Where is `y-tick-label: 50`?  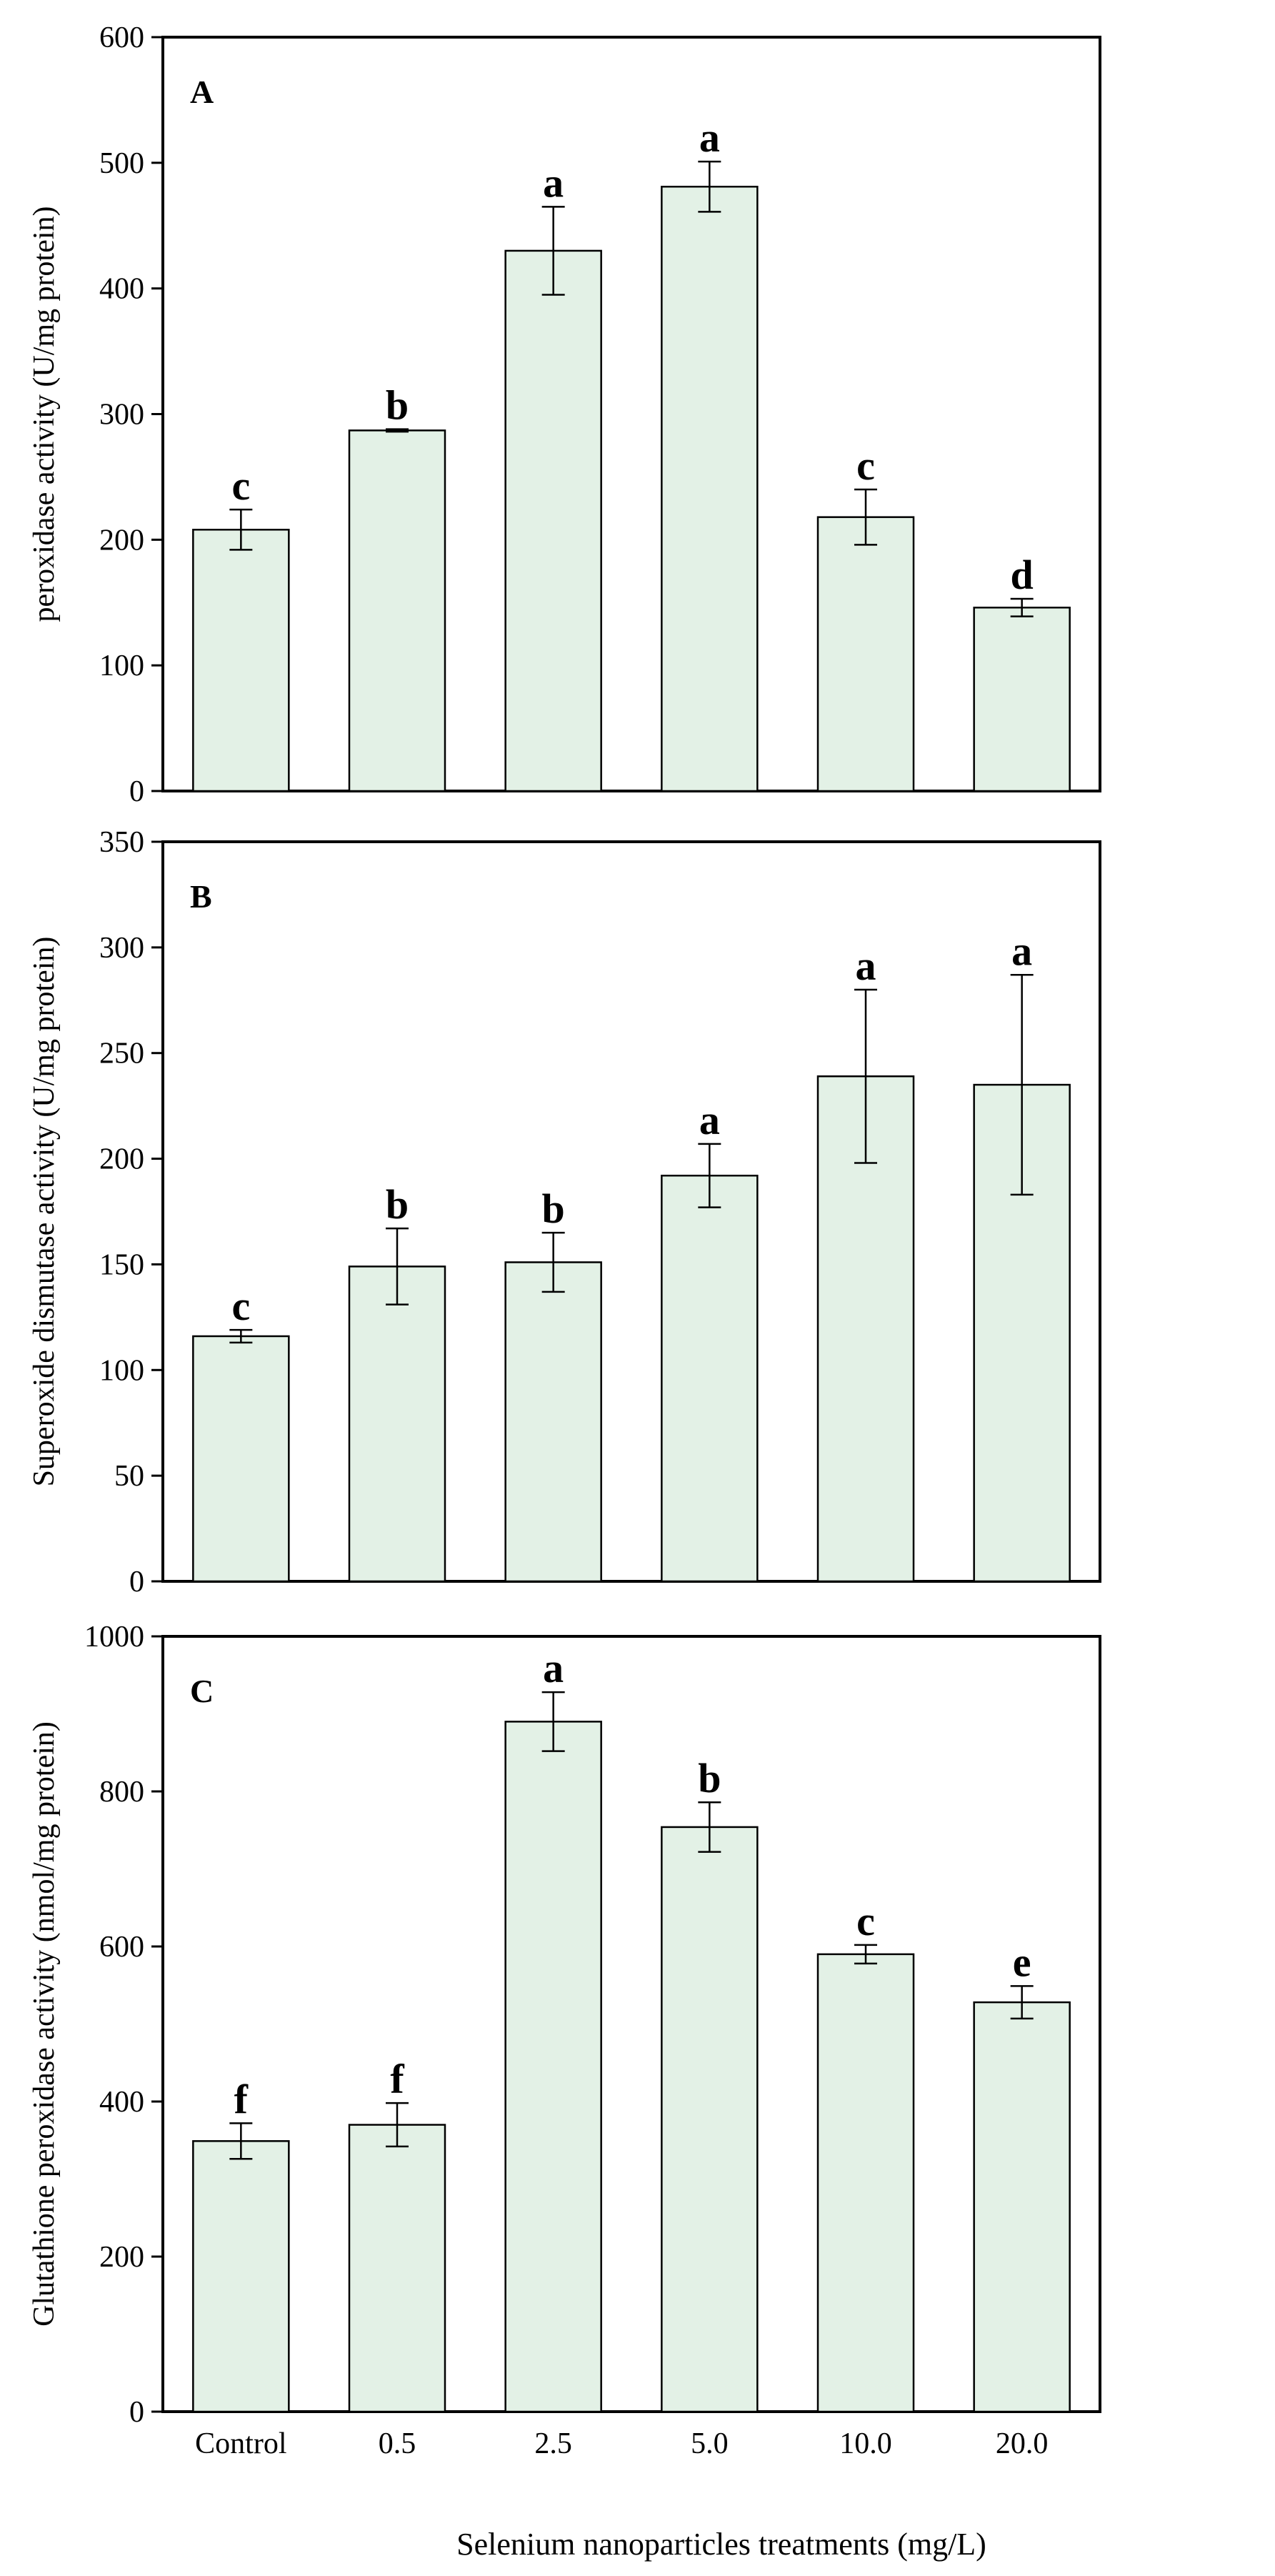
y-tick-label: 50 is located at coordinates (129, 1476).